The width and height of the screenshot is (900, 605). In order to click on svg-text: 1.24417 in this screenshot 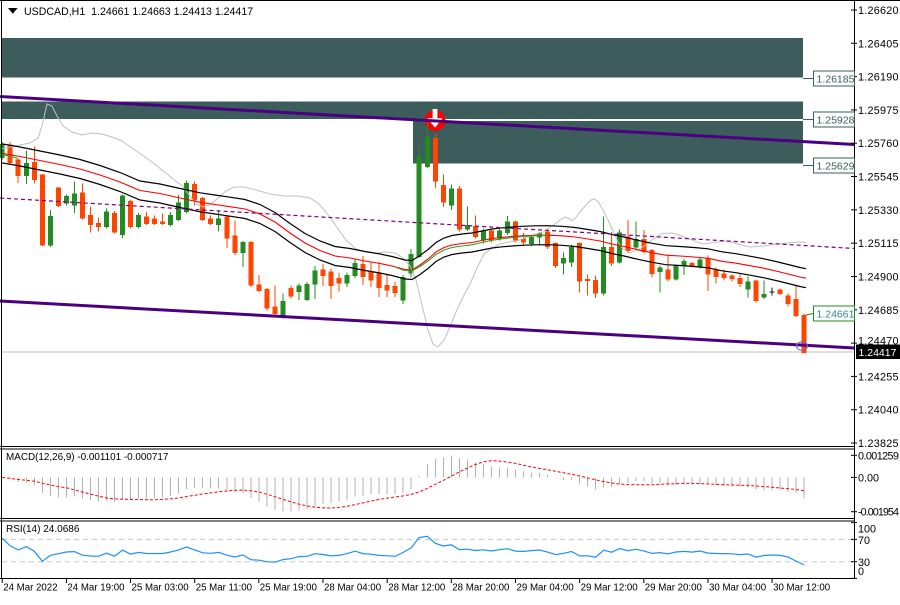, I will do `click(878, 353)`.